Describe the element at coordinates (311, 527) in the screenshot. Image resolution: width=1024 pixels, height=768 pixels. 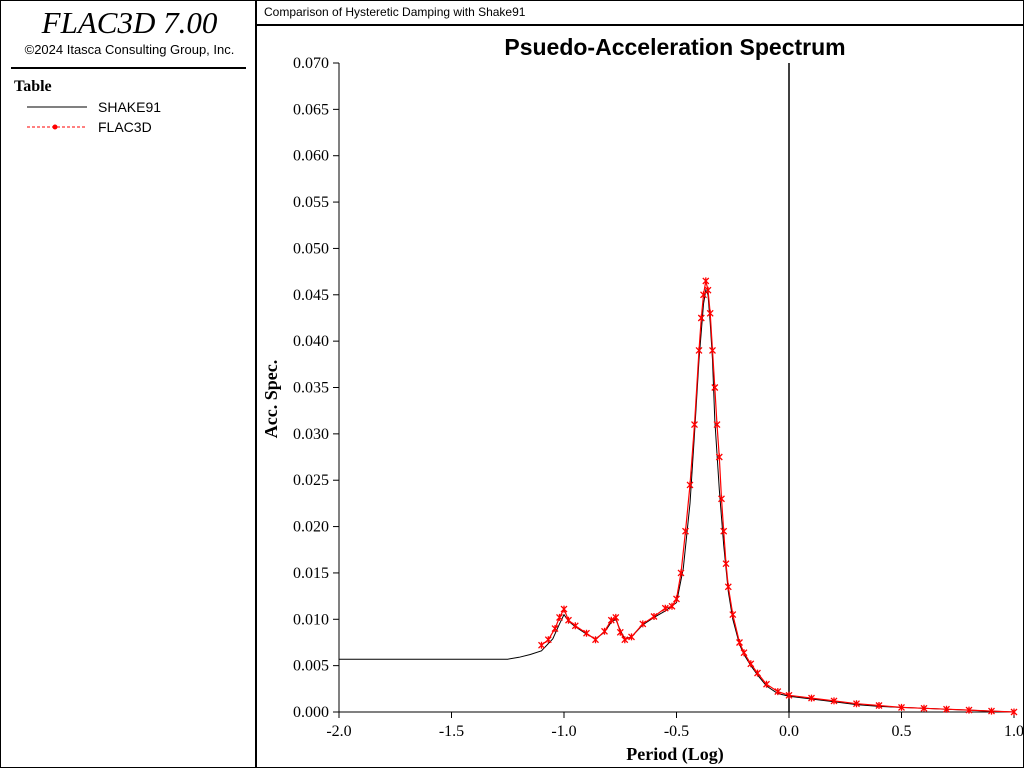
I see `y-tick-label: 0.020` at that location.